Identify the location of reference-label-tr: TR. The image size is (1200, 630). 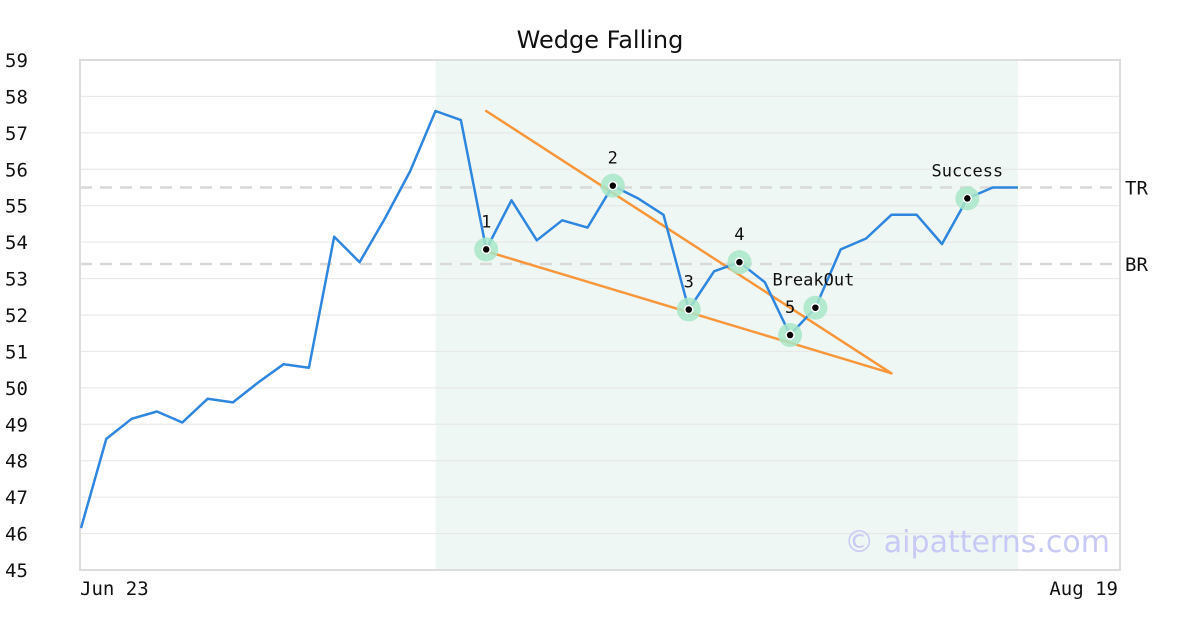
(1136, 189).